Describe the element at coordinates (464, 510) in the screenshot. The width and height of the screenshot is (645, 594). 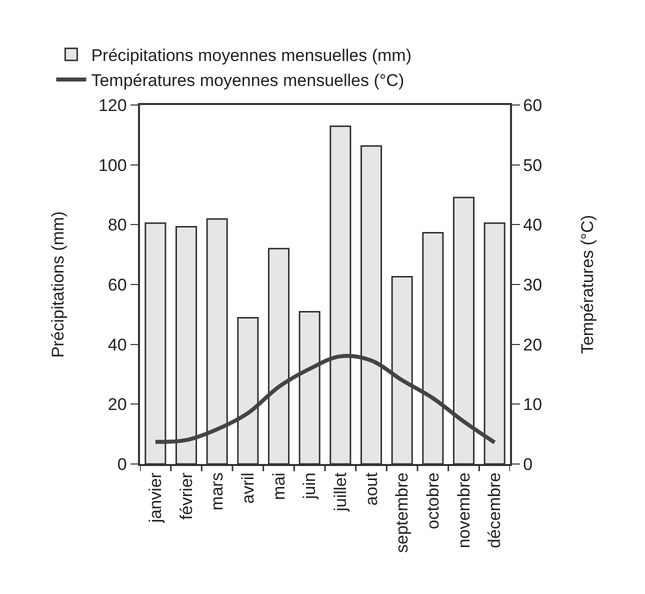
I see `x-tick-label: novembre` at that location.